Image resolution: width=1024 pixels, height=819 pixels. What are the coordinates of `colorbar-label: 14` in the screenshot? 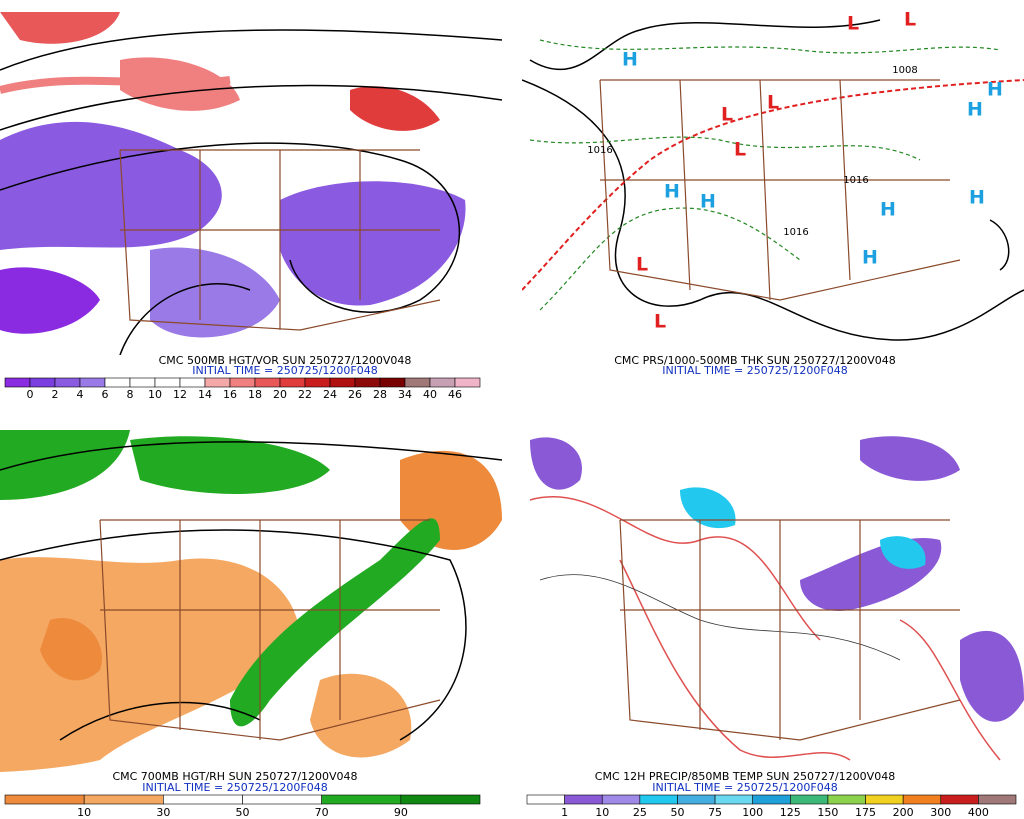 It's located at (205, 394).